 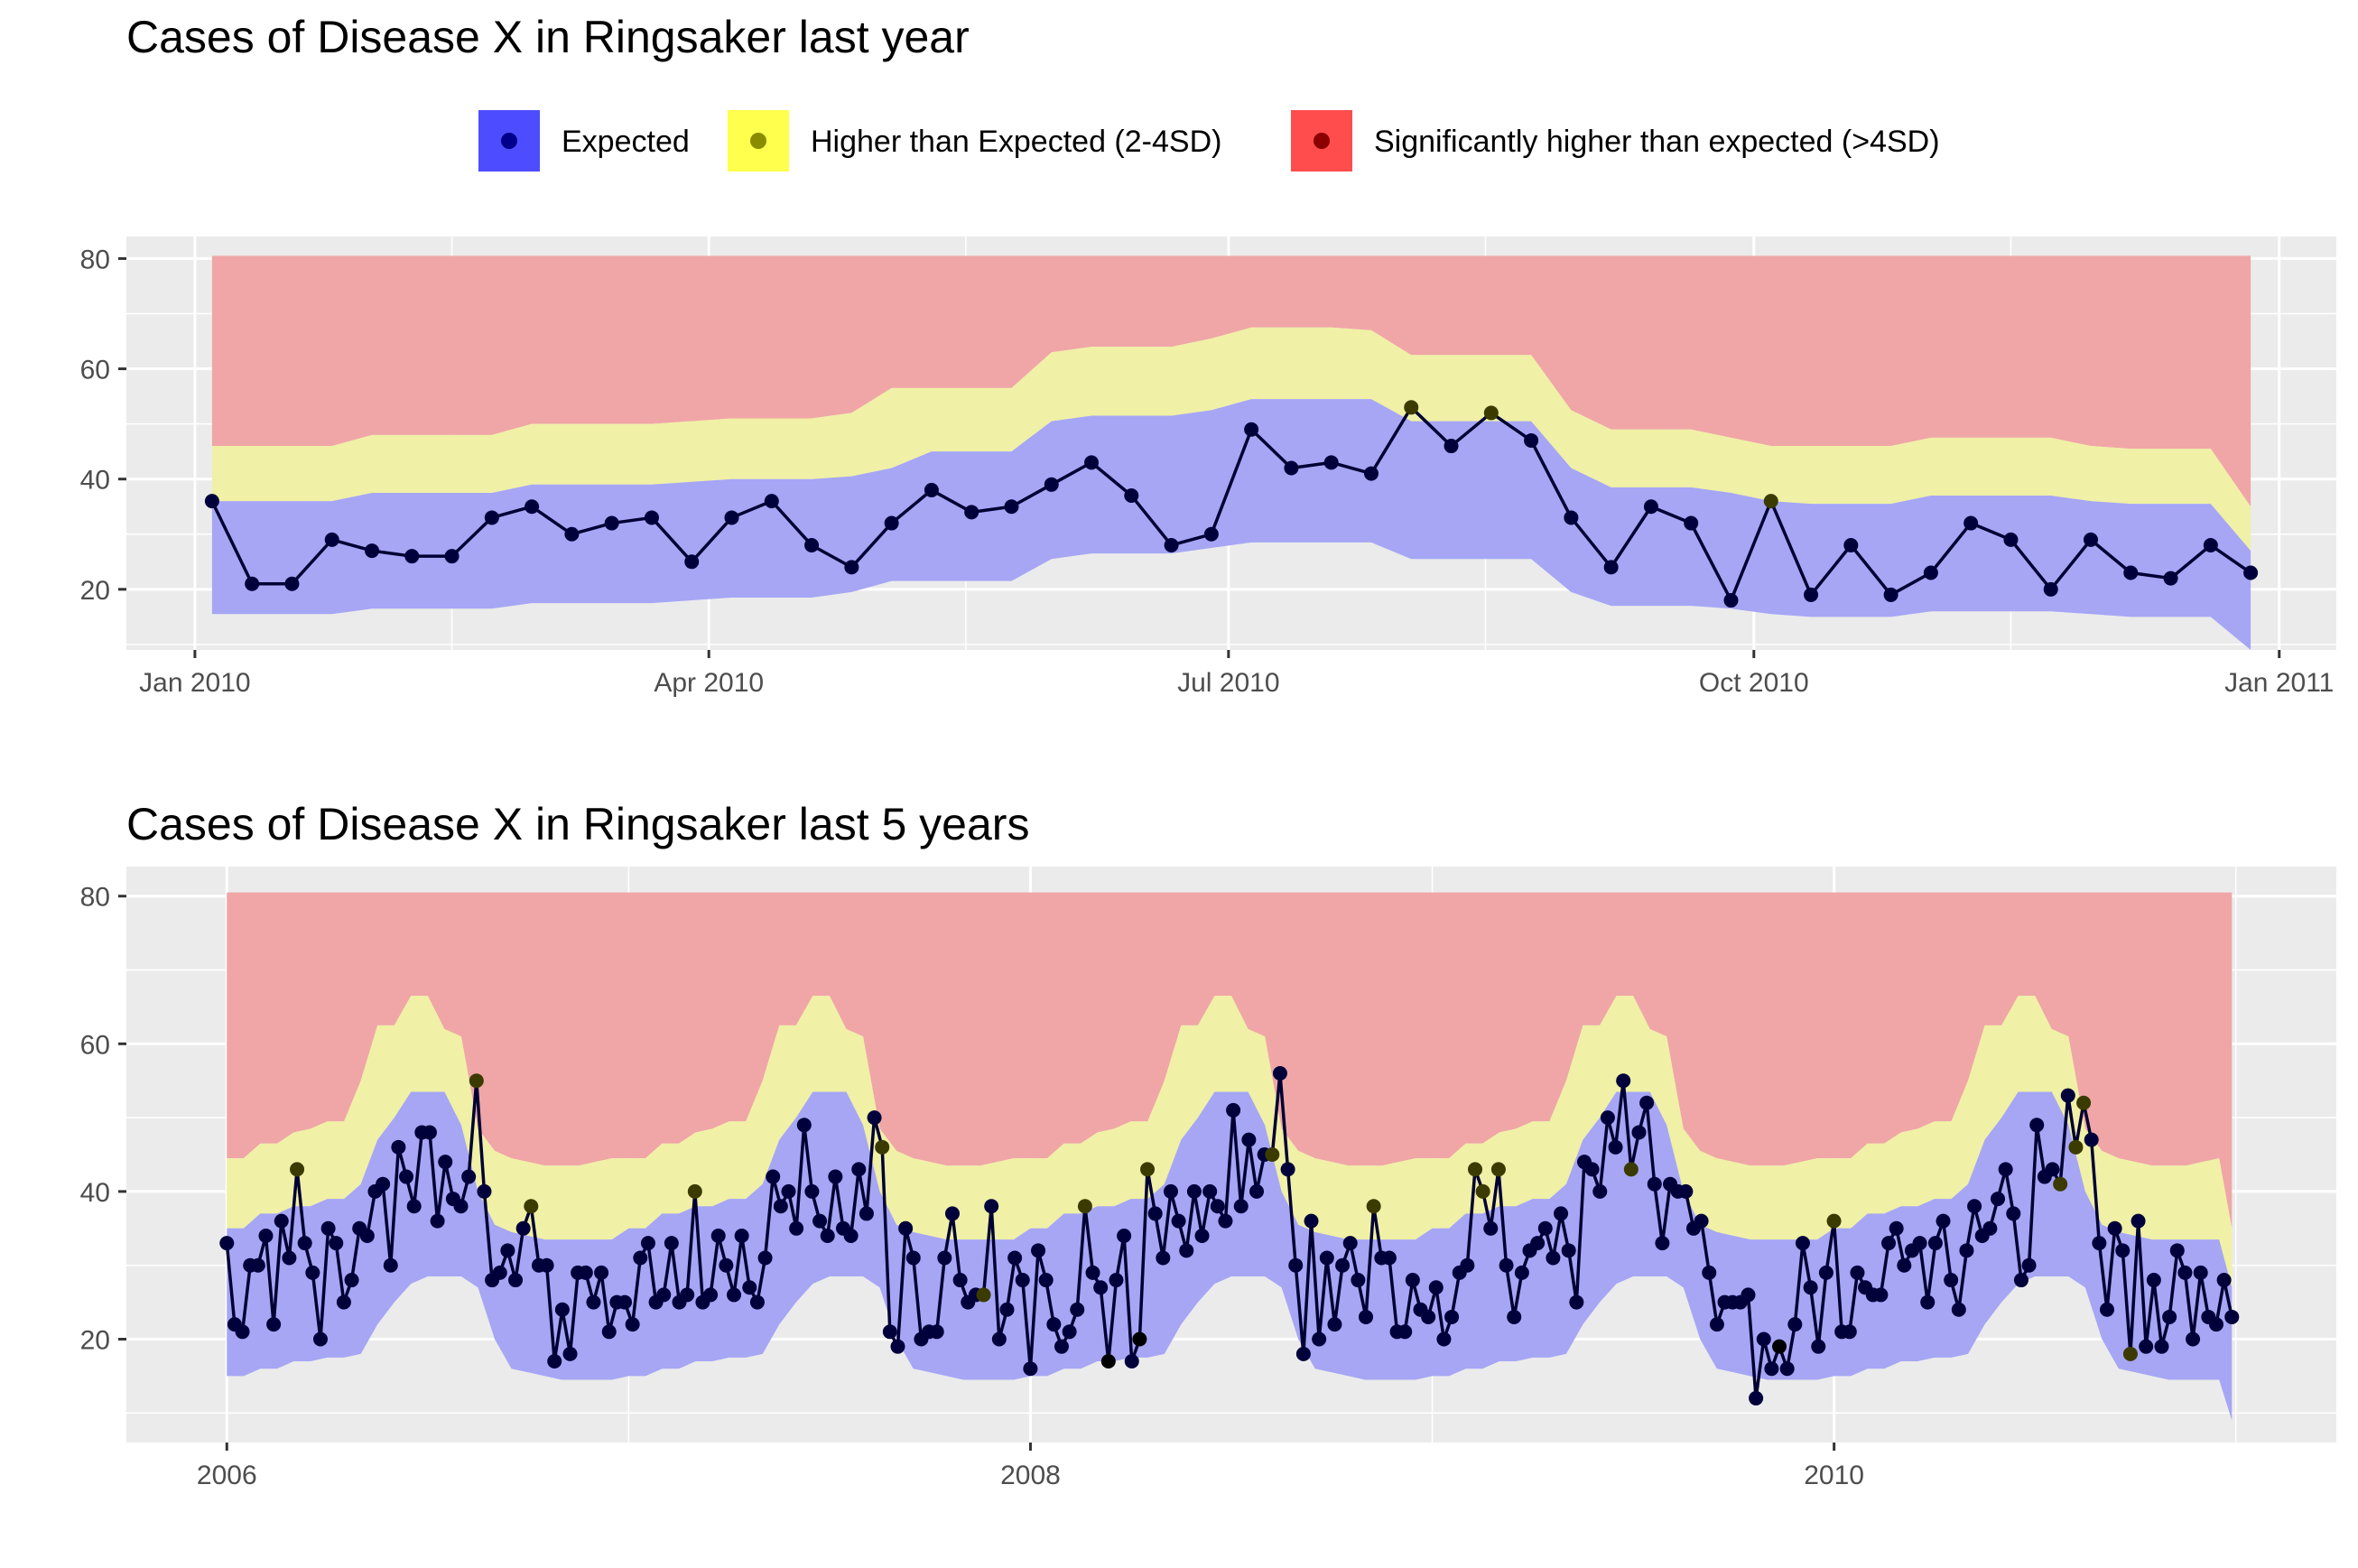 I want to click on x-tick-label: Jan 2010, so click(x=194, y=683).